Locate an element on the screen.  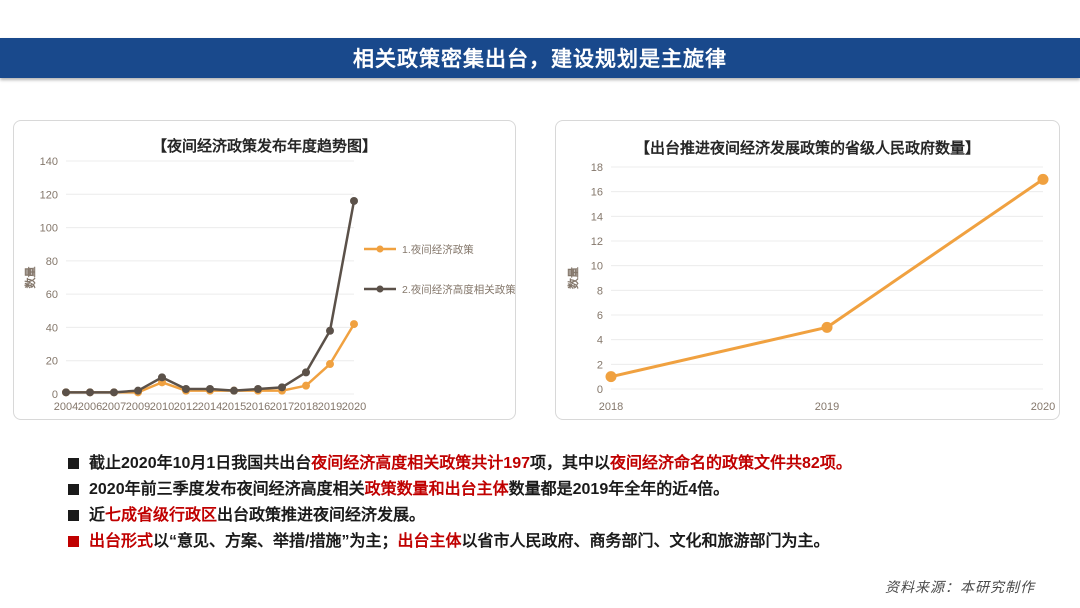
bullet-text-segment: 截止2020年10月1日我国共出台 is located at coordinates (200, 463).